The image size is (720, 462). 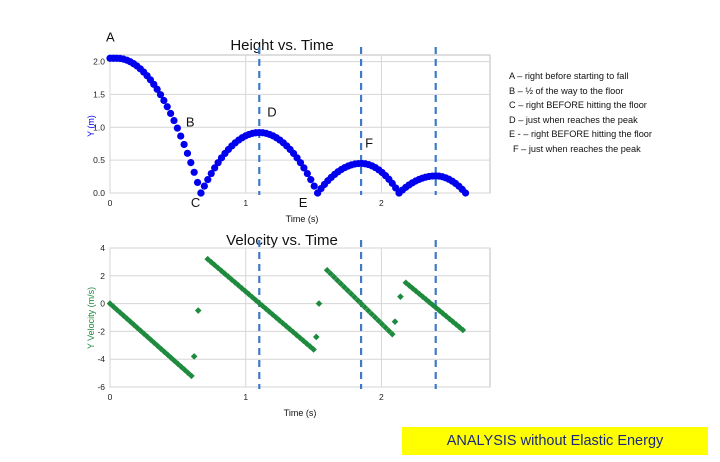 What do you see at coordinates (302, 219) in the screenshot?
I see `height-x-label: Time (s)` at bounding box center [302, 219].